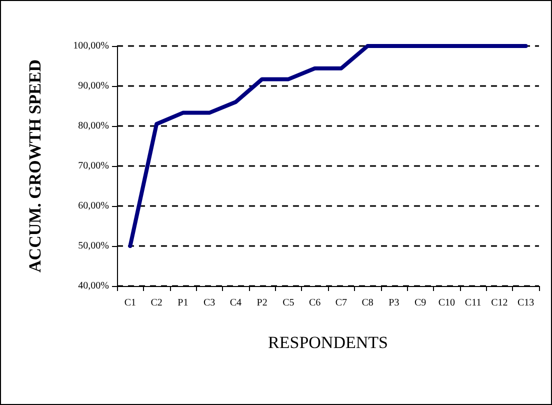 The image size is (552, 405). What do you see at coordinates (447, 303) in the screenshot?
I see `x-tick-label: C10` at bounding box center [447, 303].